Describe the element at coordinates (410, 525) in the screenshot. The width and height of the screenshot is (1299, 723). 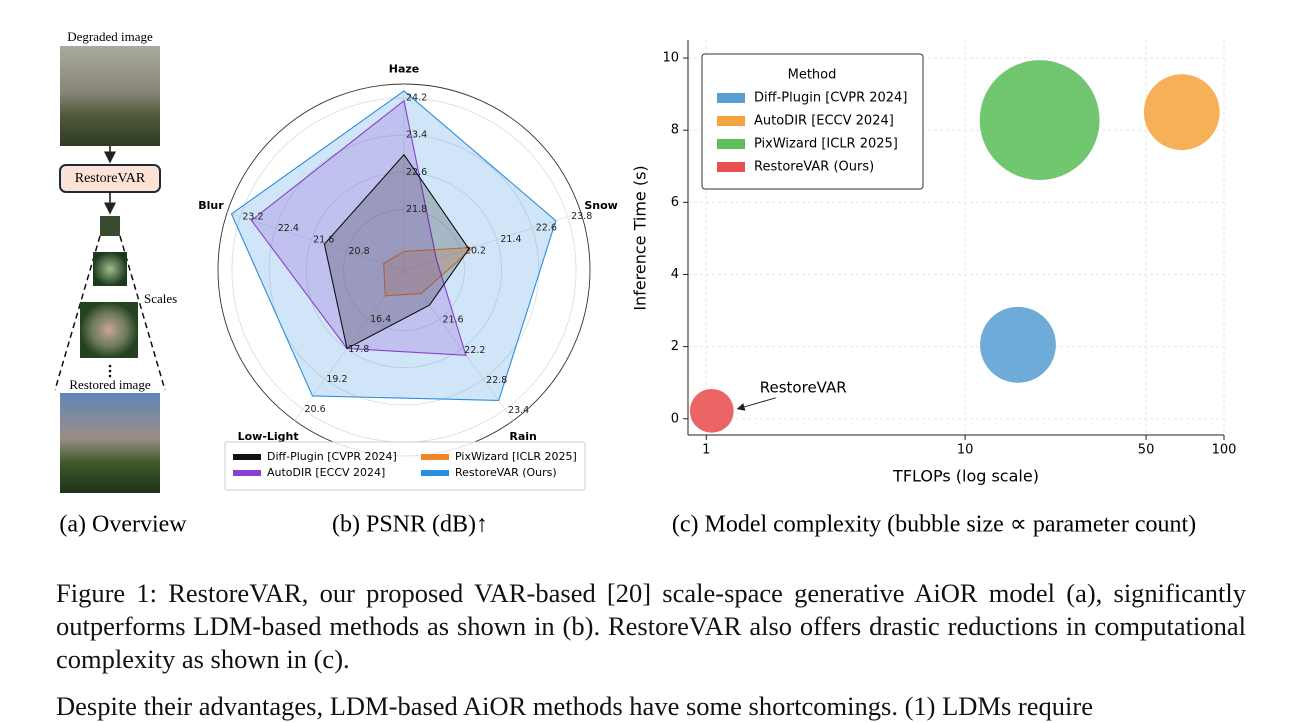
I see `subcaption: (b) PSNR (dB)↑` at that location.